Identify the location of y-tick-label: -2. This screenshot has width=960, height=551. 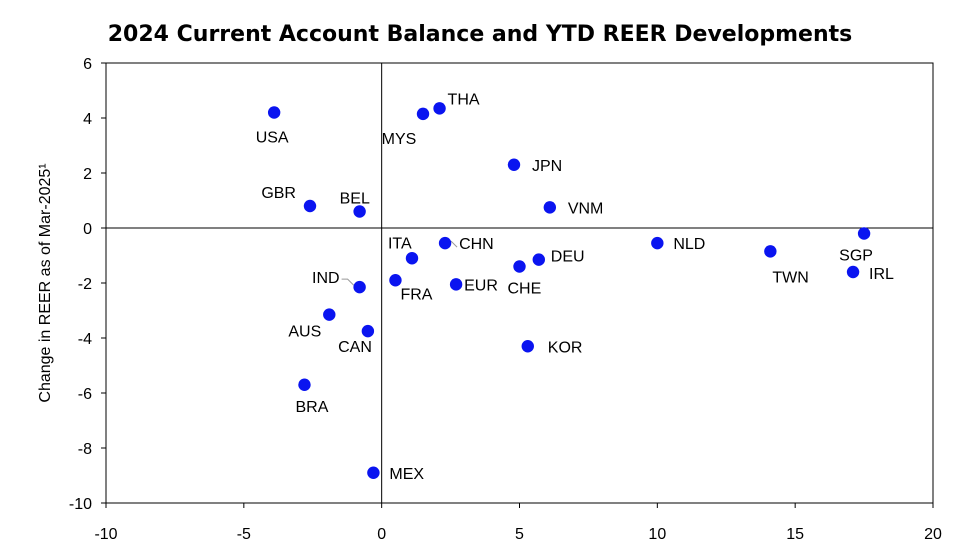
(85, 284).